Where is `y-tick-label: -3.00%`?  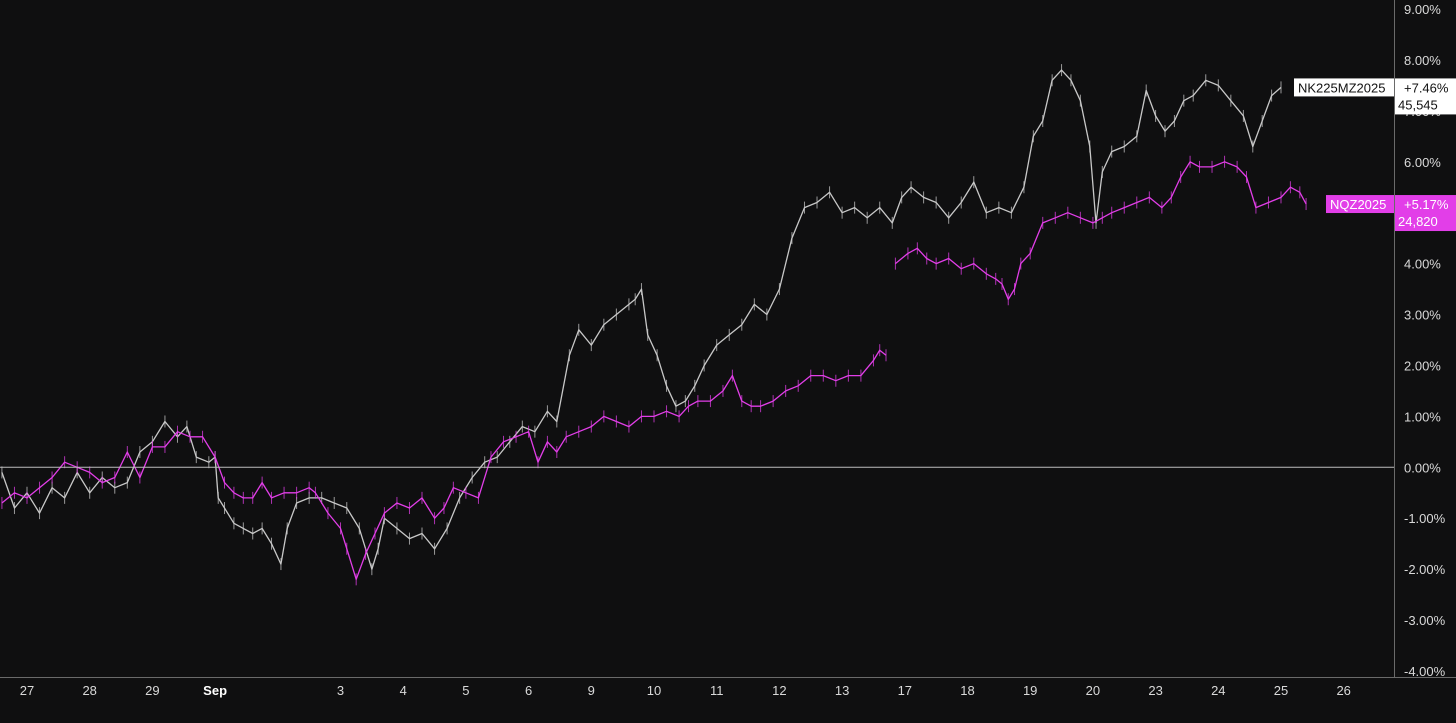
y-tick-label: -3.00% is located at coordinates (1425, 620).